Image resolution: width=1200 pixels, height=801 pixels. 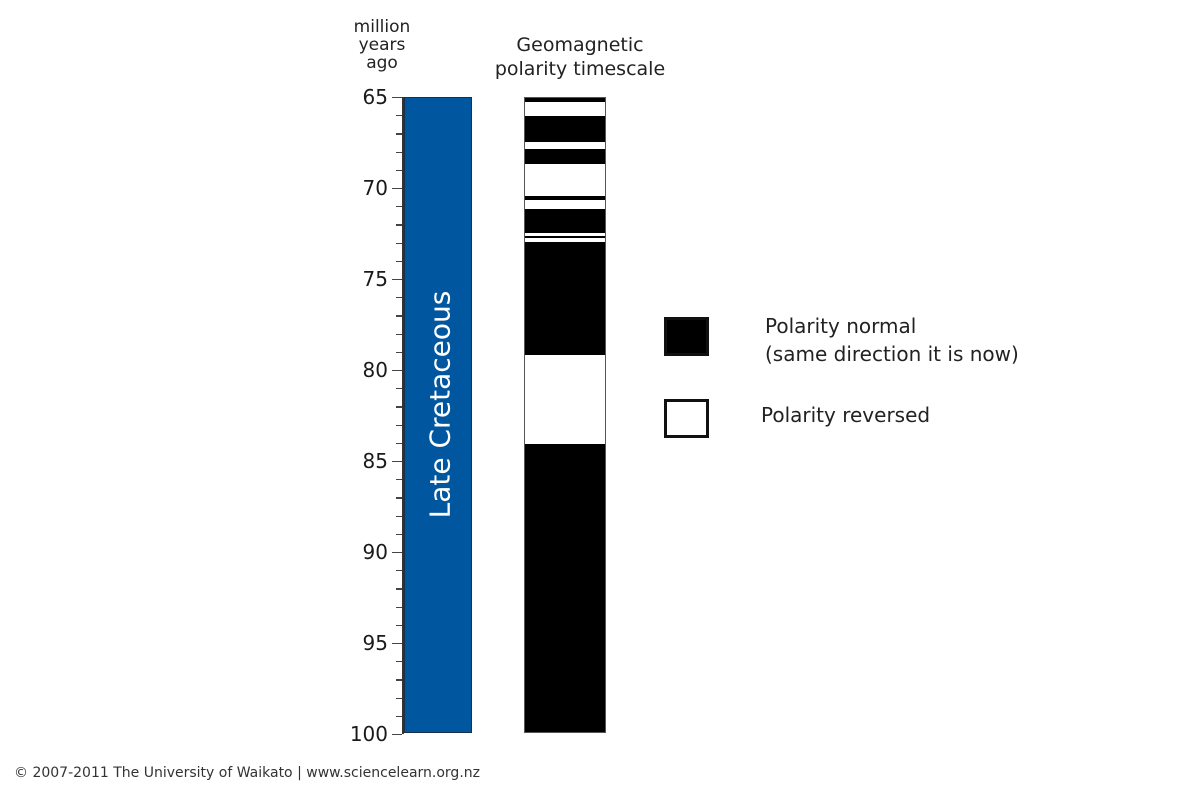 I want to click on y-tick-label: 65, so click(x=375, y=96).